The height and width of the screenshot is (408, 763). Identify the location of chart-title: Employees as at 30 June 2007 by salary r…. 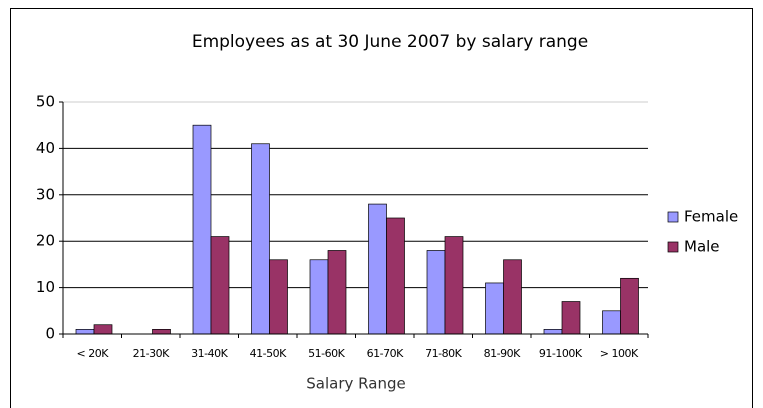
(390, 42).